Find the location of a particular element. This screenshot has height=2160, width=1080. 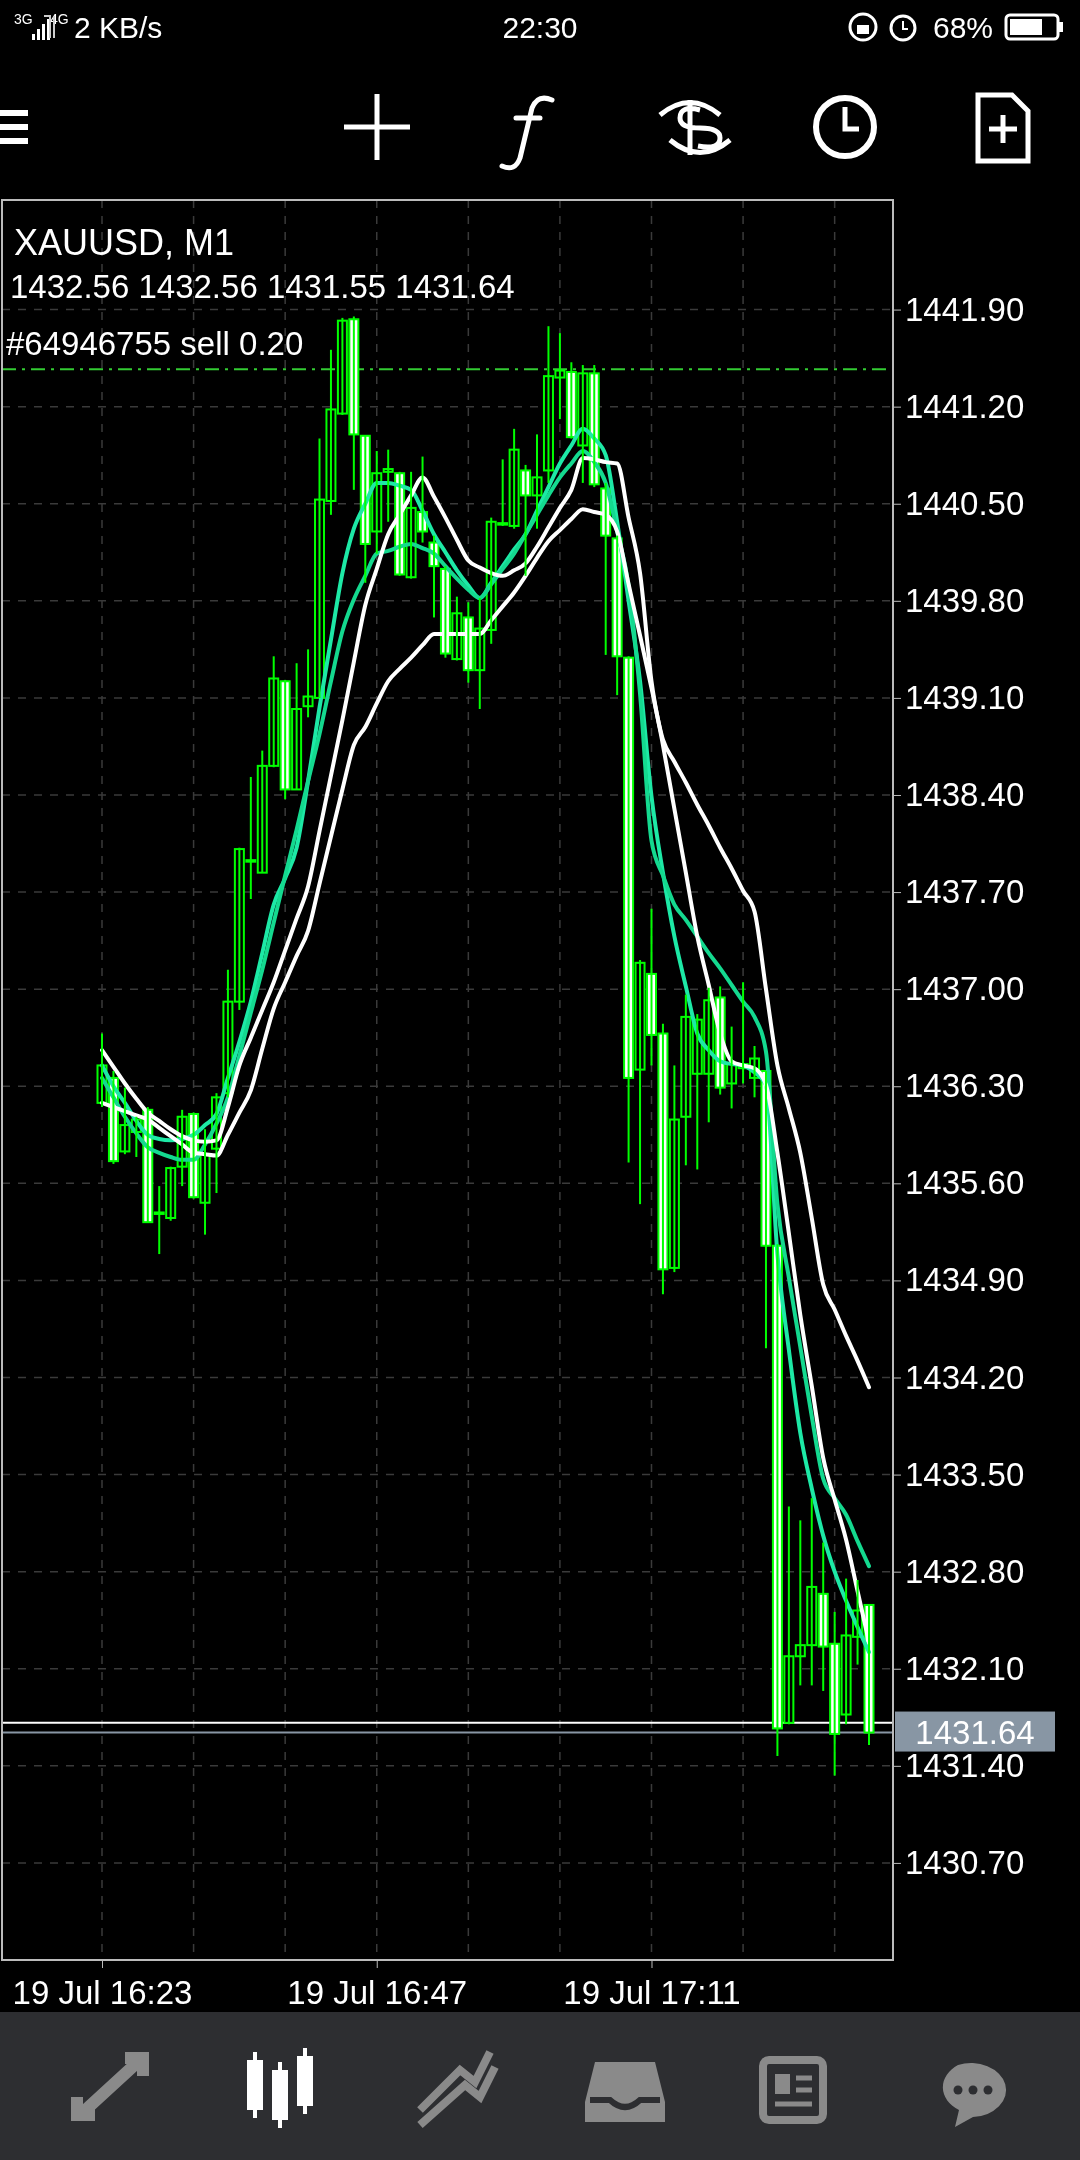

y-tick-label: 1436.30 is located at coordinates (965, 1086).